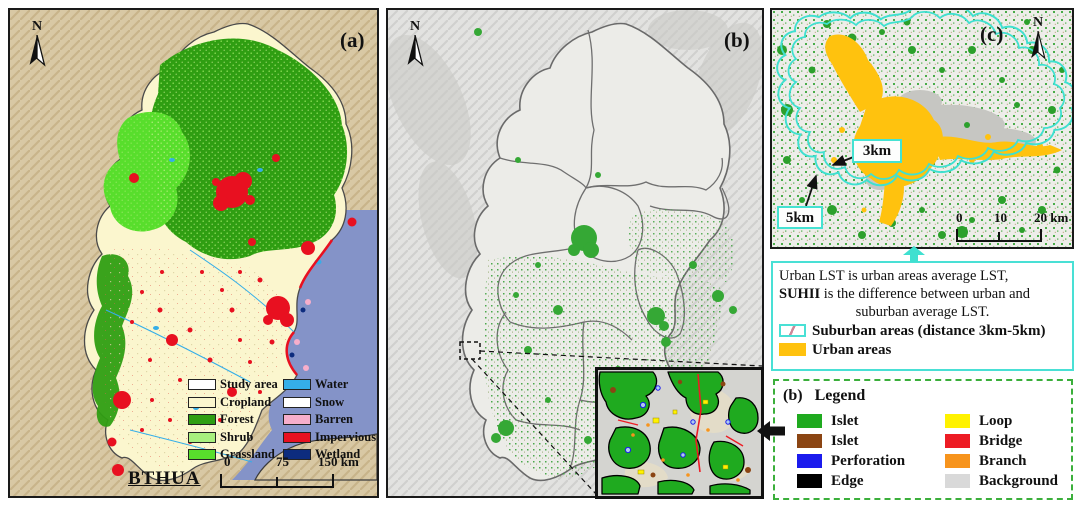 The width and height of the screenshot is (1080, 505). What do you see at coordinates (809, 441) in the screenshot?
I see `islet-brown-swatch` at bounding box center [809, 441].